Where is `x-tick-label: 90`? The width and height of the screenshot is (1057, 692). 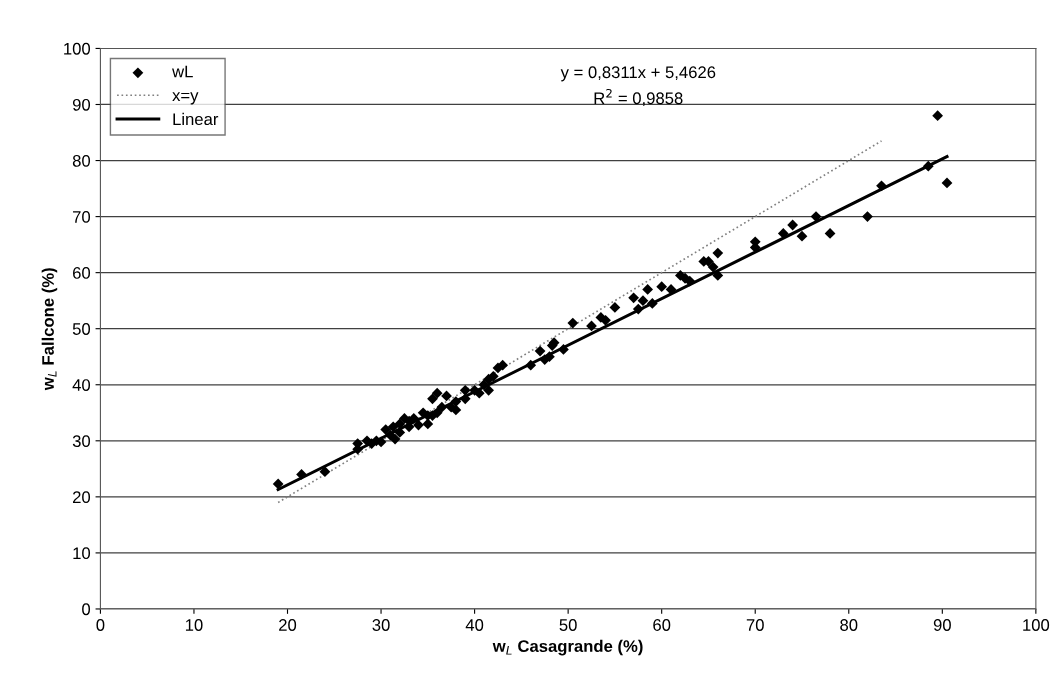 x-tick-label: 90 is located at coordinates (942, 625).